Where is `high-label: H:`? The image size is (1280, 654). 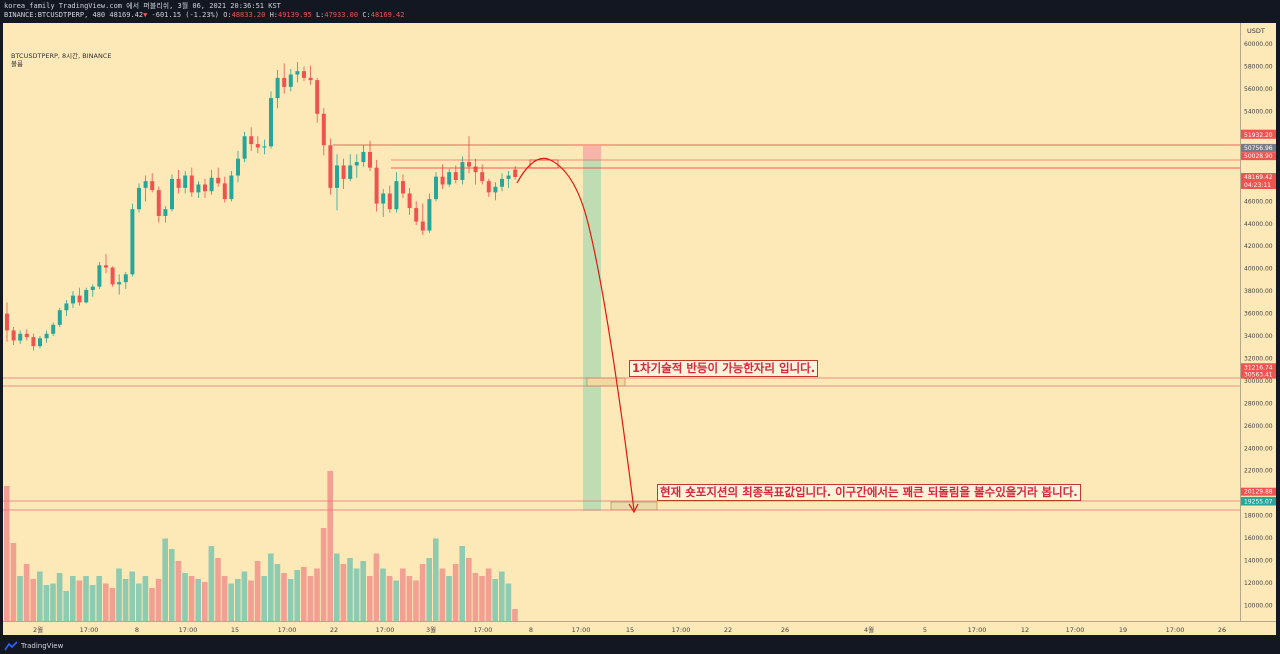 high-label: H: is located at coordinates (273, 15).